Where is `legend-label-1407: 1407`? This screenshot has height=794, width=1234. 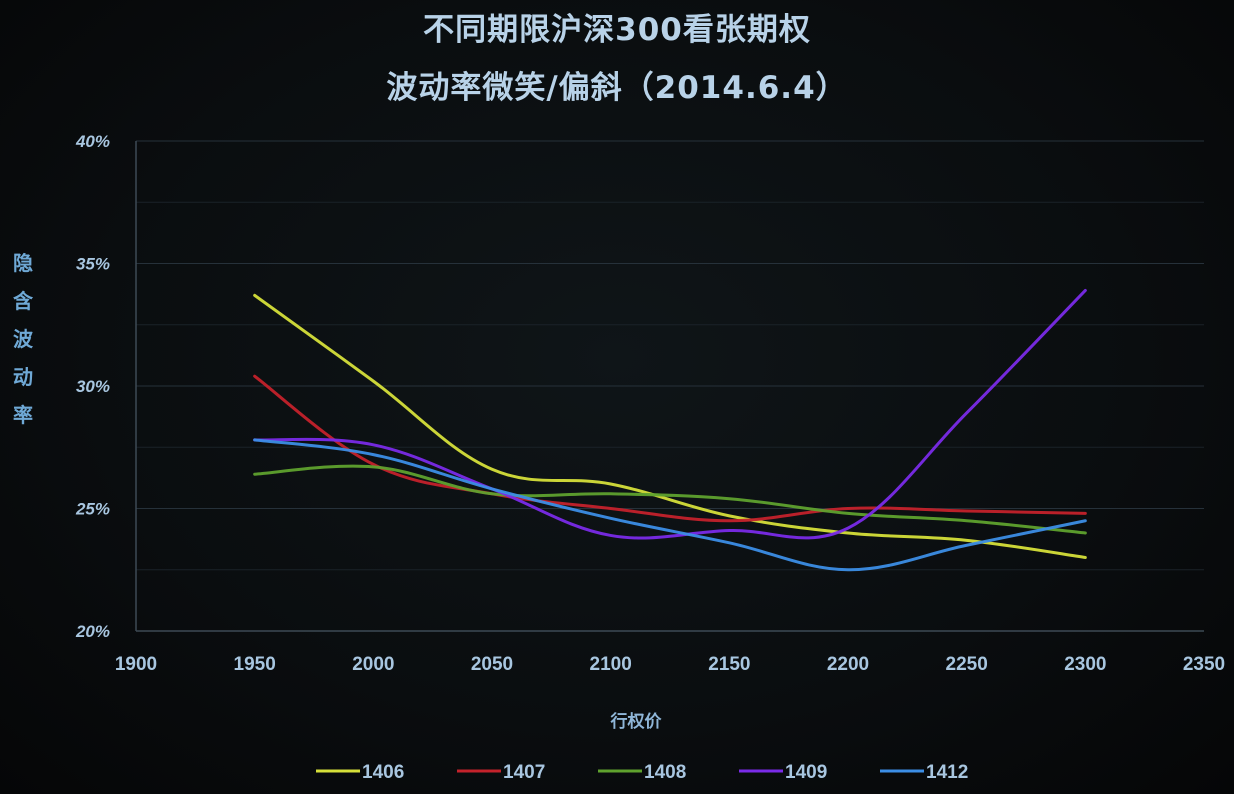 legend-label-1407: 1407 is located at coordinates (524, 772).